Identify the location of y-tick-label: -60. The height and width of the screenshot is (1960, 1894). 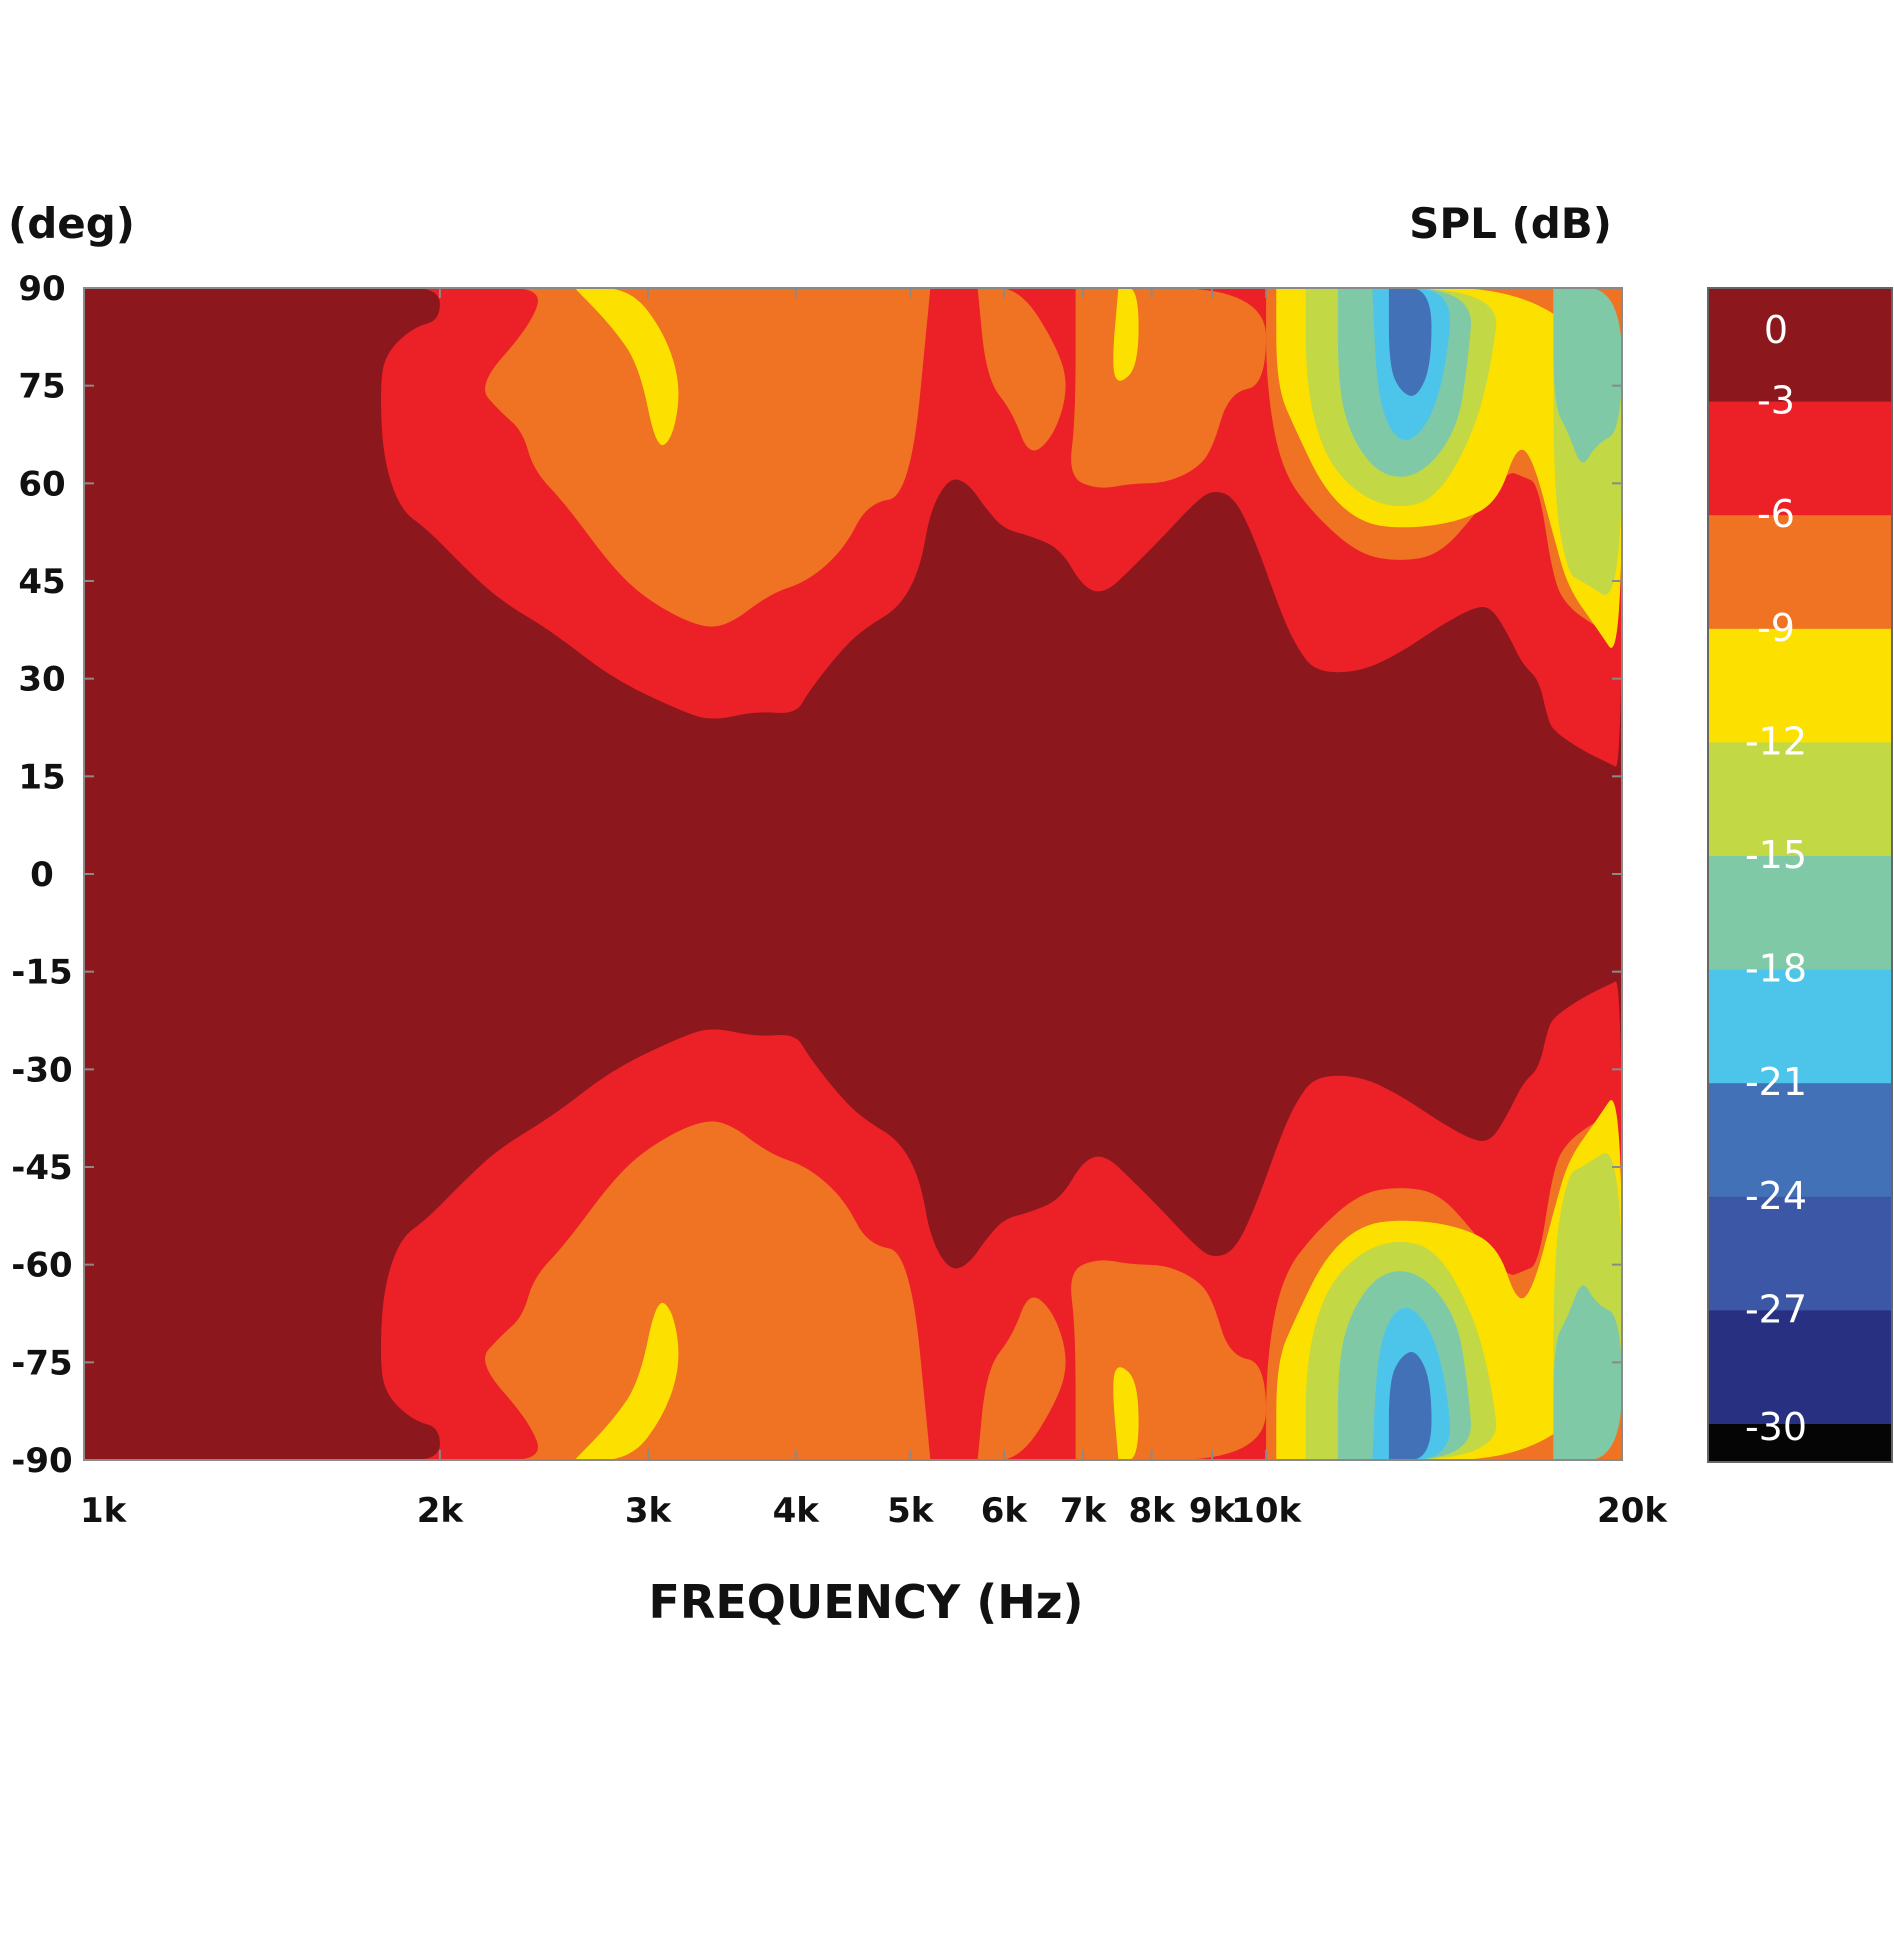
(41, 1266).